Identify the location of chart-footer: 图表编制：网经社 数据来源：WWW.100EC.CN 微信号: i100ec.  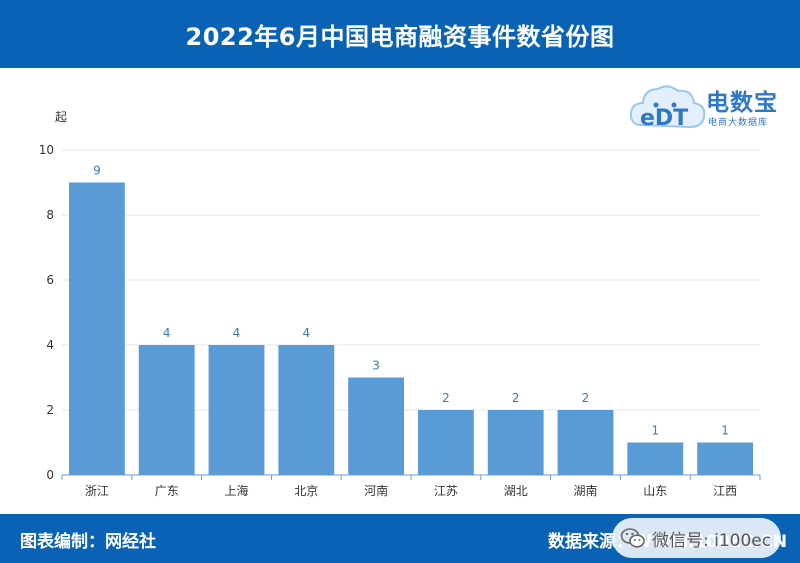
(400, 538).